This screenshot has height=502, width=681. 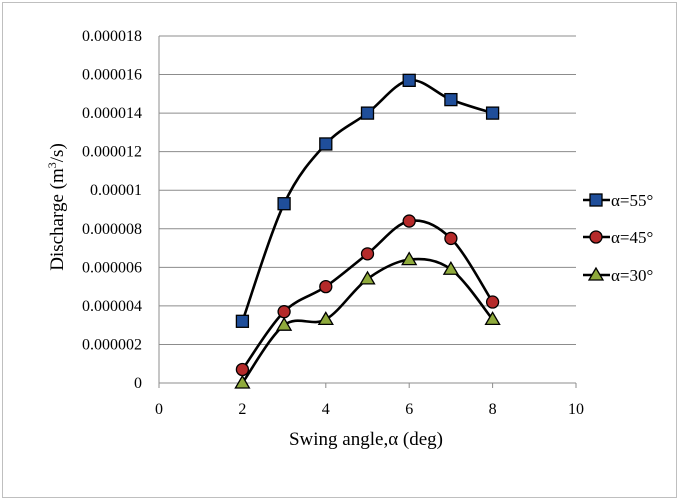 I want to click on y-axis-title-tail: /s), so click(x=57, y=152).